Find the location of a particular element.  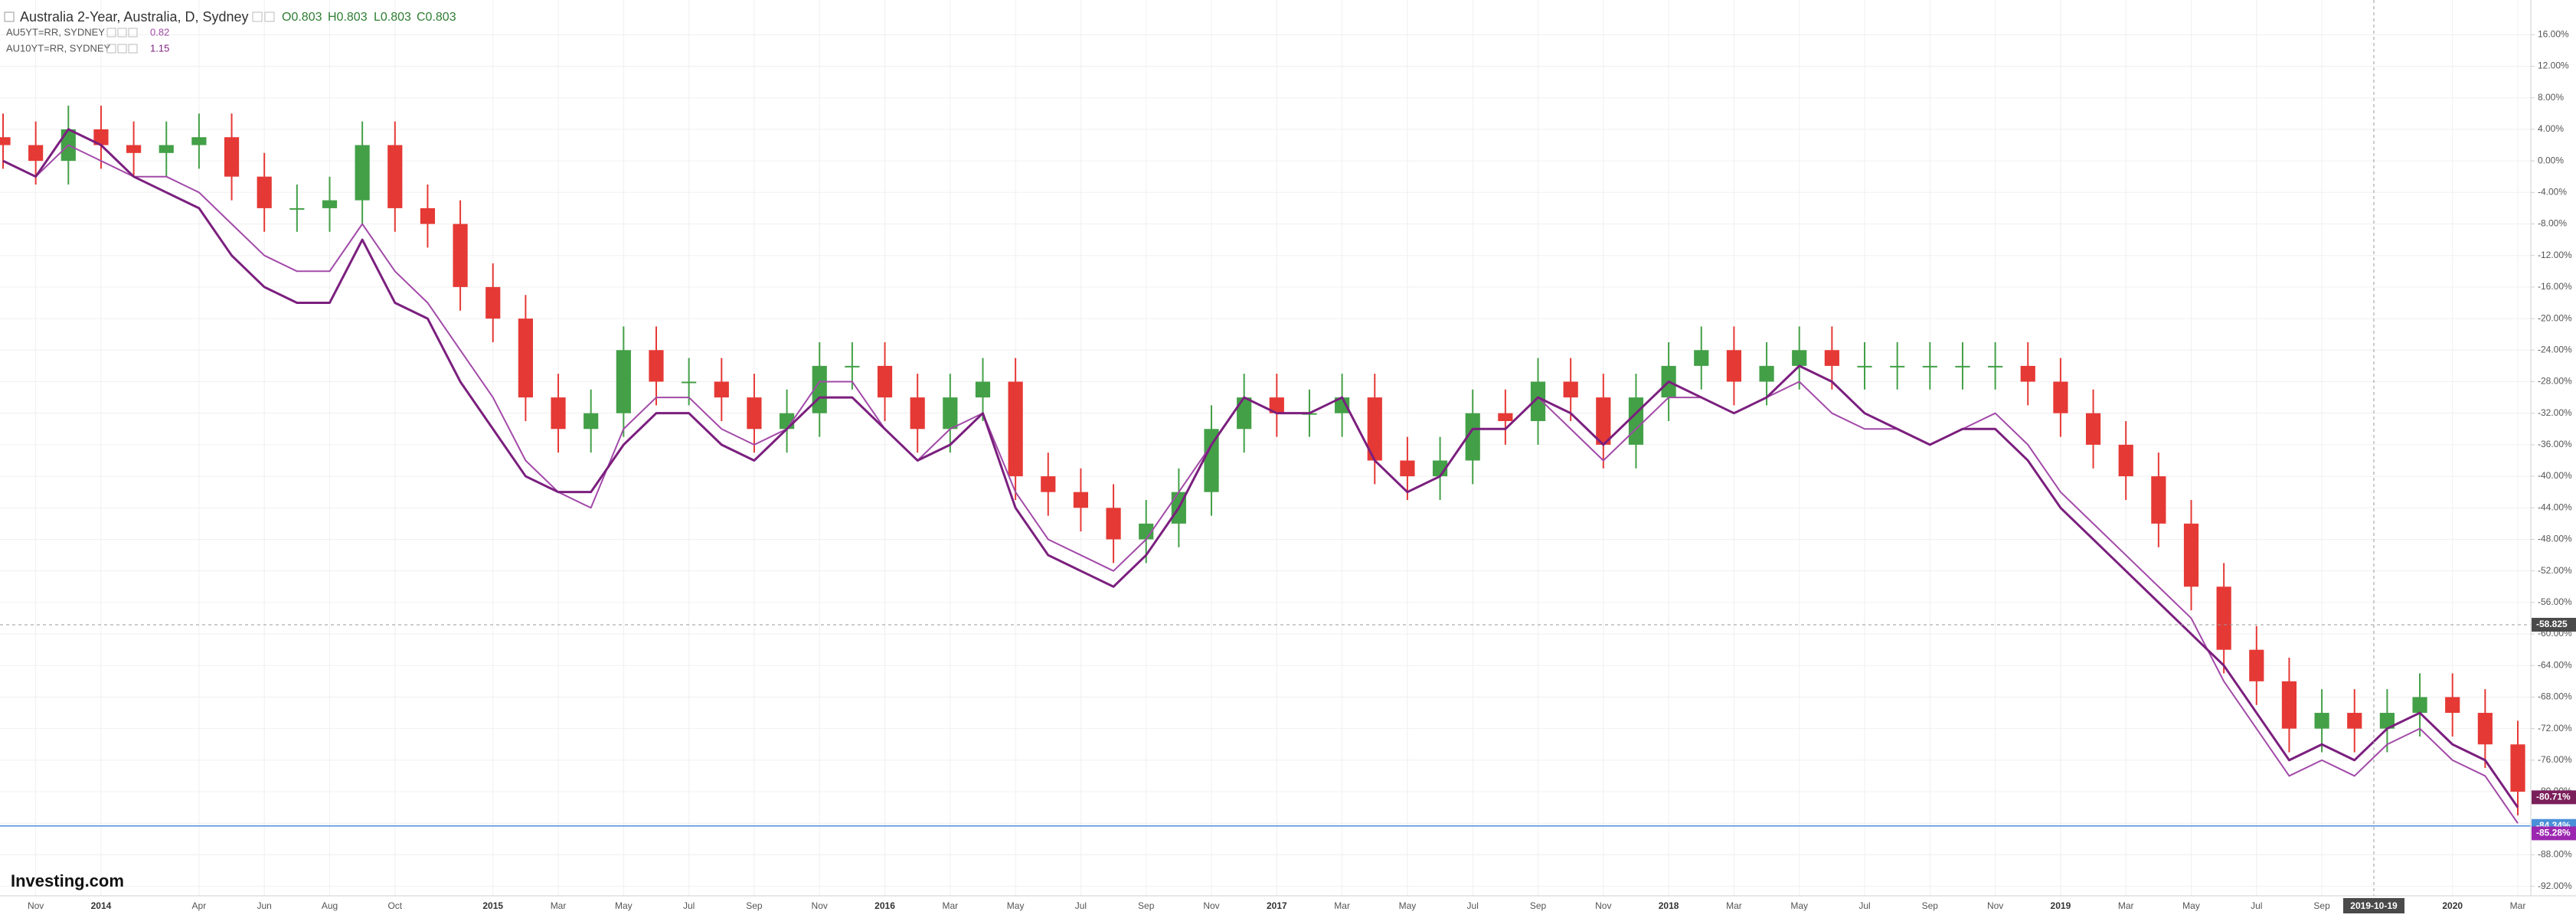

legend-low: L0.803 is located at coordinates (392, 17).